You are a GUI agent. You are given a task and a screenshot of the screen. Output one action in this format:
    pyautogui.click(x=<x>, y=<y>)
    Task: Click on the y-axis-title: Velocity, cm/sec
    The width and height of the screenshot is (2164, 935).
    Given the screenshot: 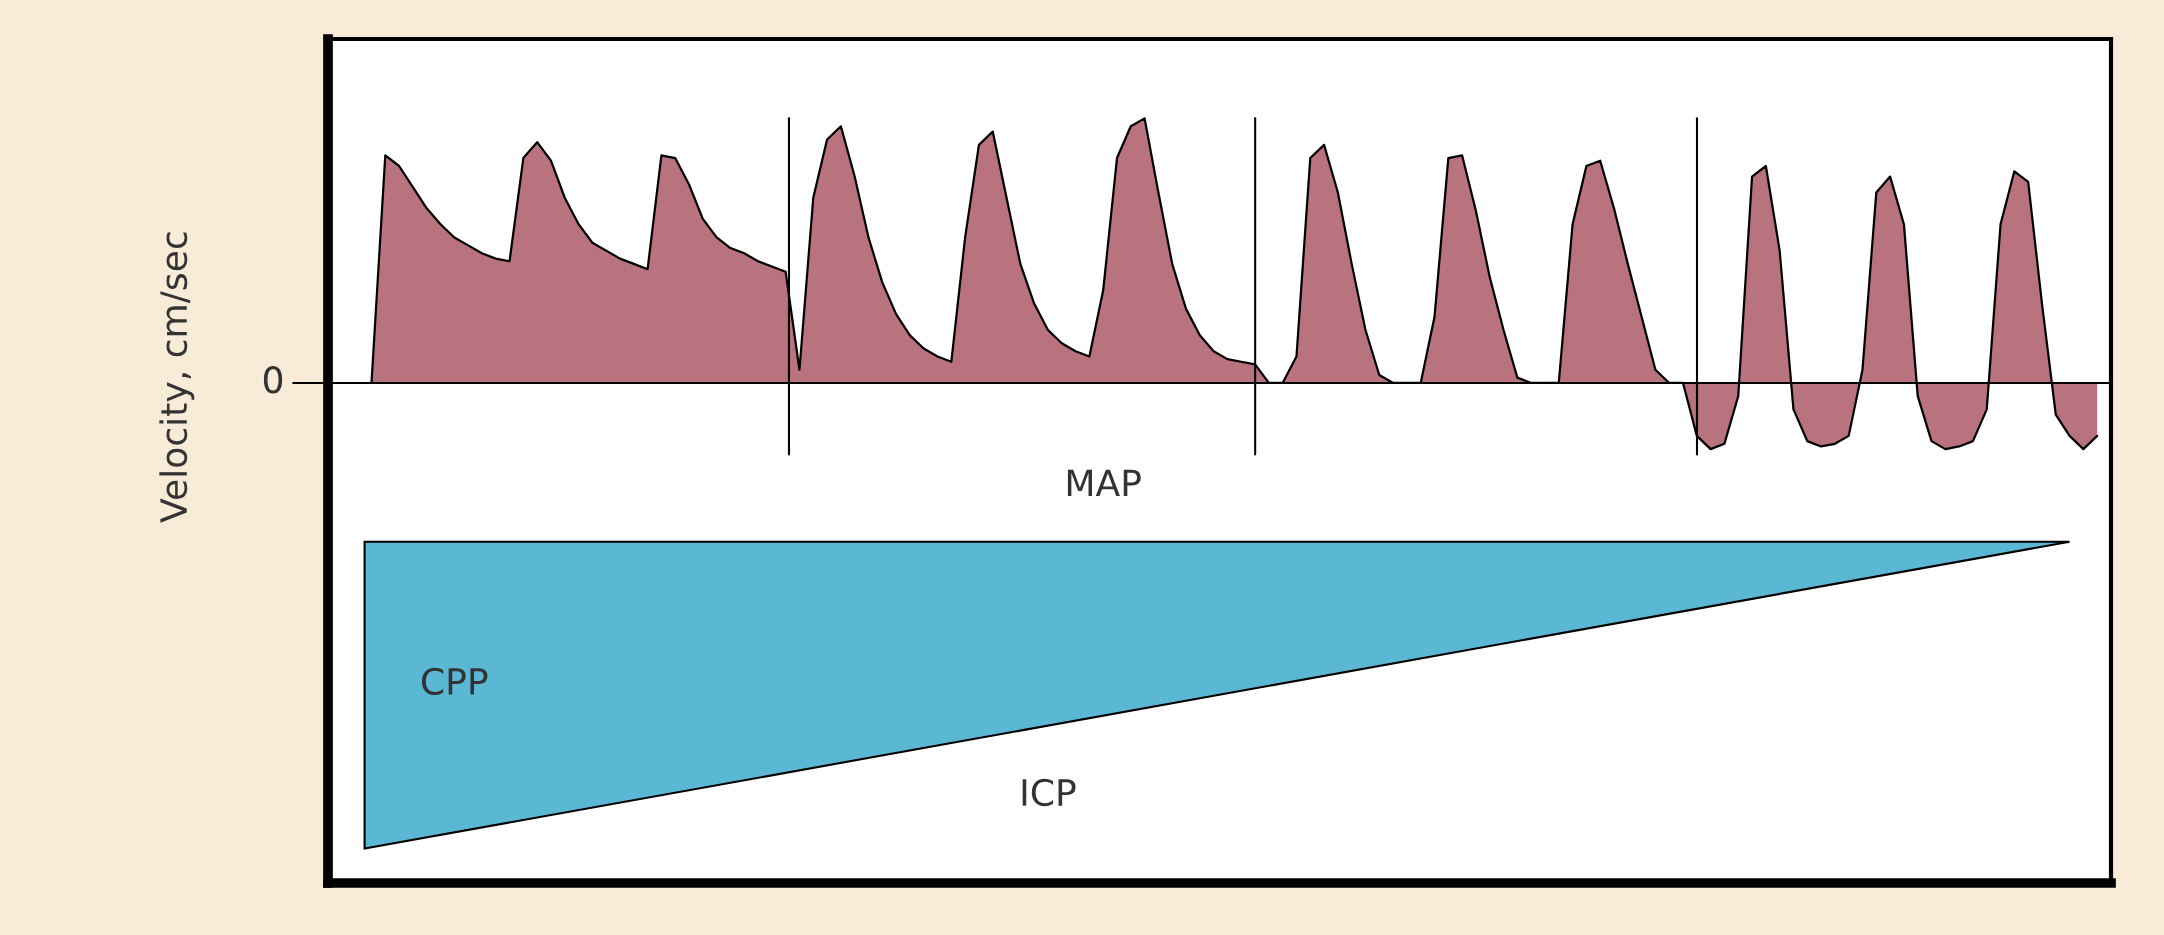 What is the action you would take?
    pyautogui.click(x=177, y=377)
    